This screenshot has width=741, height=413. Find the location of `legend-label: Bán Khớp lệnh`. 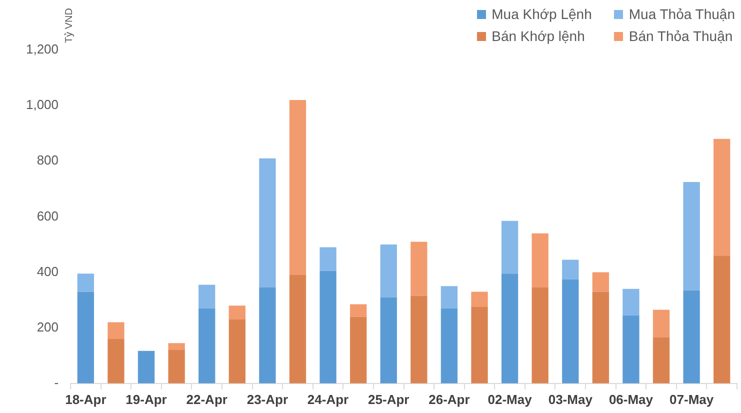

legend-label: Bán Khớp lệnh is located at coordinates (538, 36).